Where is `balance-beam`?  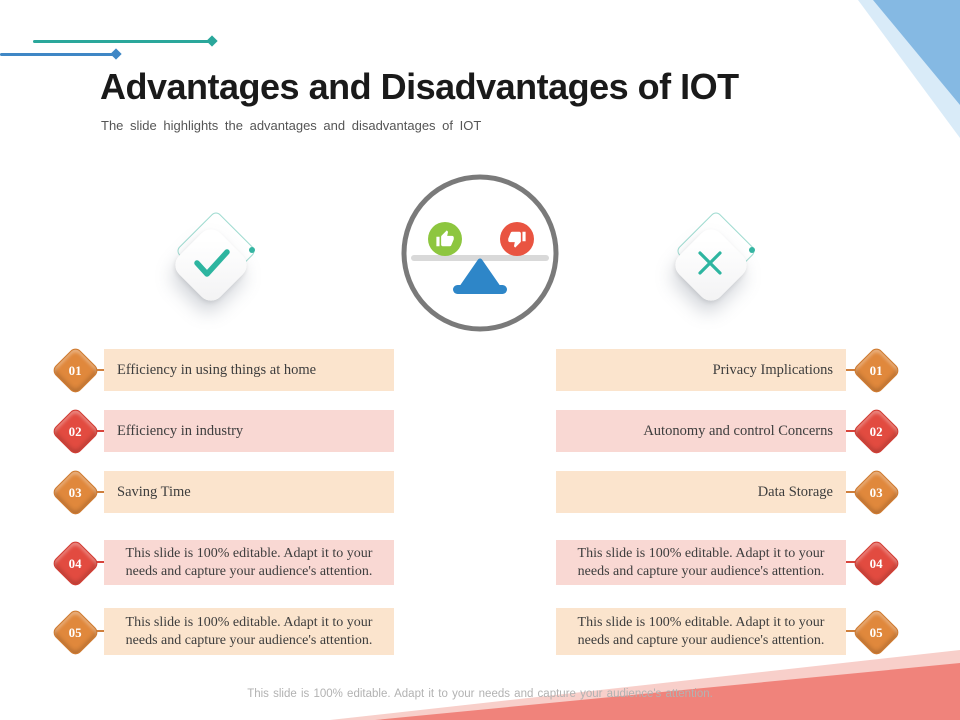 balance-beam is located at coordinates (480, 258).